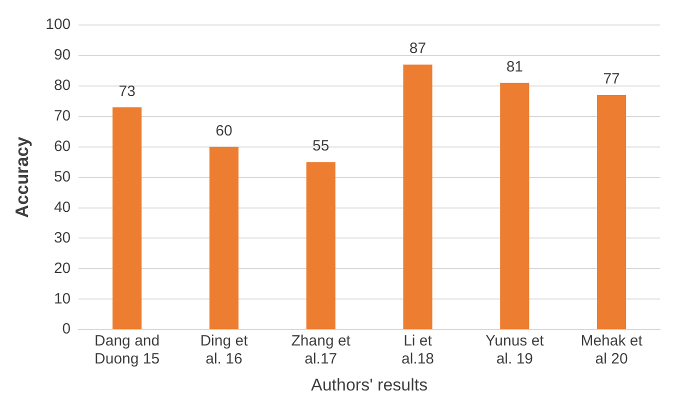 The image size is (676, 408). I want to click on y-tick-label: 40, so click(62, 207).